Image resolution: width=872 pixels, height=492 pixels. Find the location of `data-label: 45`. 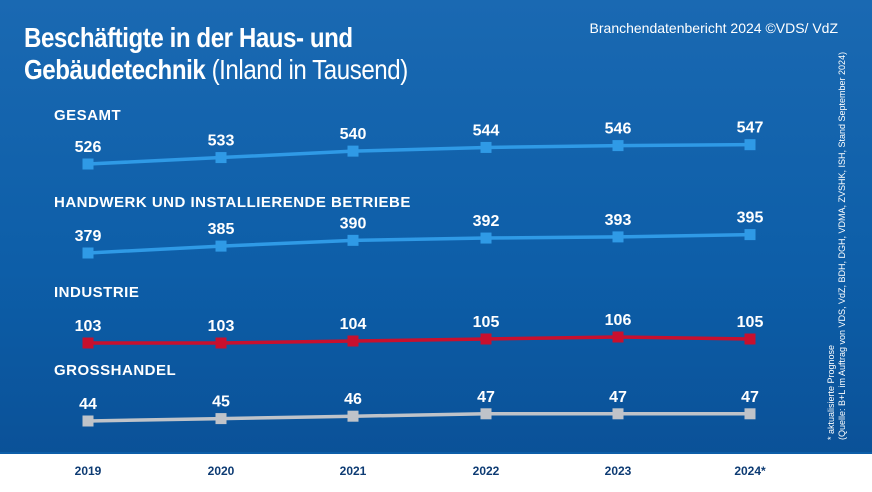

data-label: 45 is located at coordinates (221, 402).